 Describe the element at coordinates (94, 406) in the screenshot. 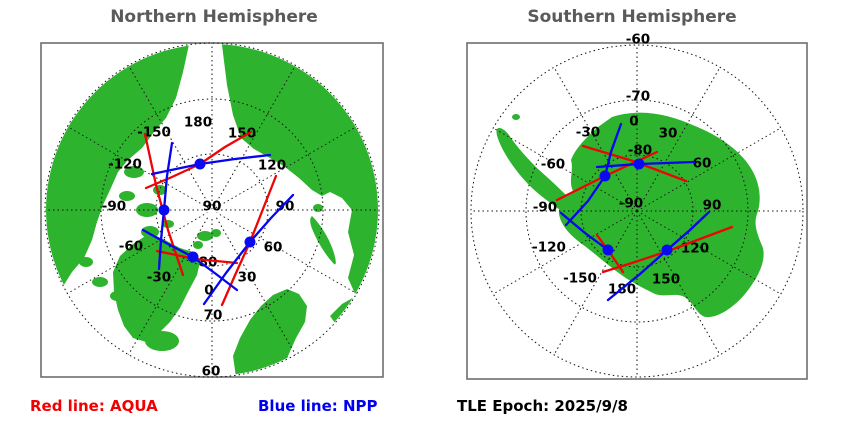

I see `legend-aqua-red-line: Red line: AQUA` at that location.